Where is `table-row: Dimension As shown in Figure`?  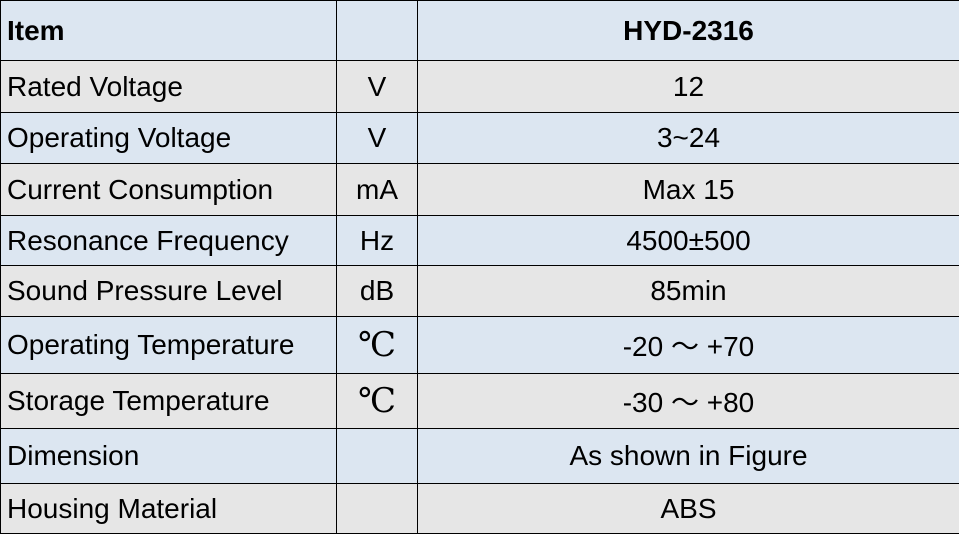
table-row: Dimension As shown in Figure is located at coordinates (480, 456).